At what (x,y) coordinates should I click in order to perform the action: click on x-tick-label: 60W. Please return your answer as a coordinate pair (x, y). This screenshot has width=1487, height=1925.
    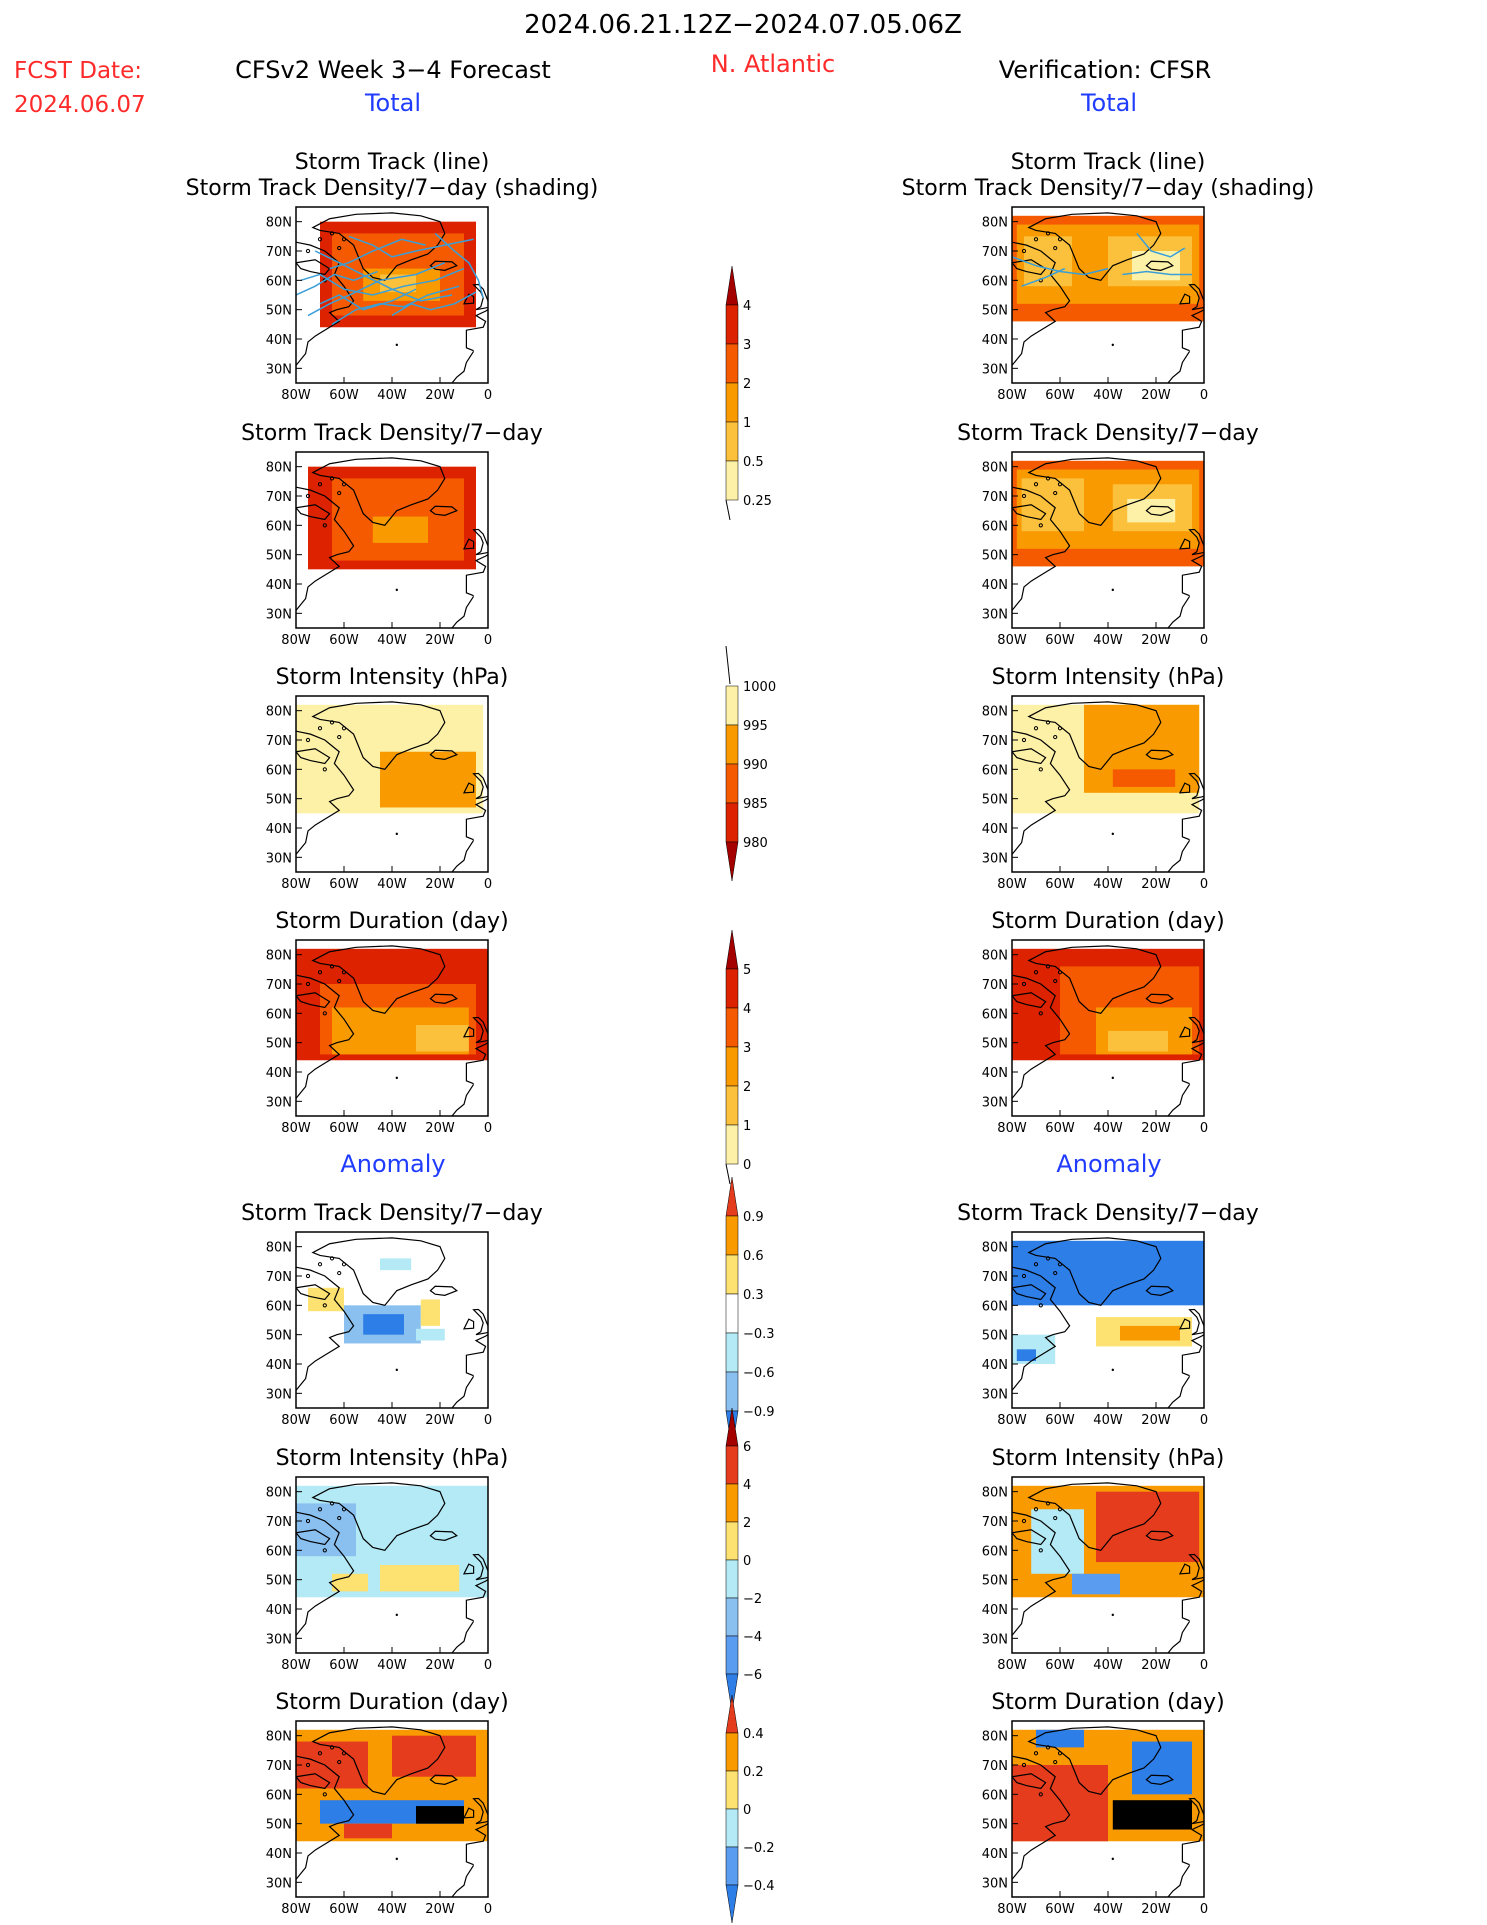
    Looking at the image, I should click on (1060, 1420).